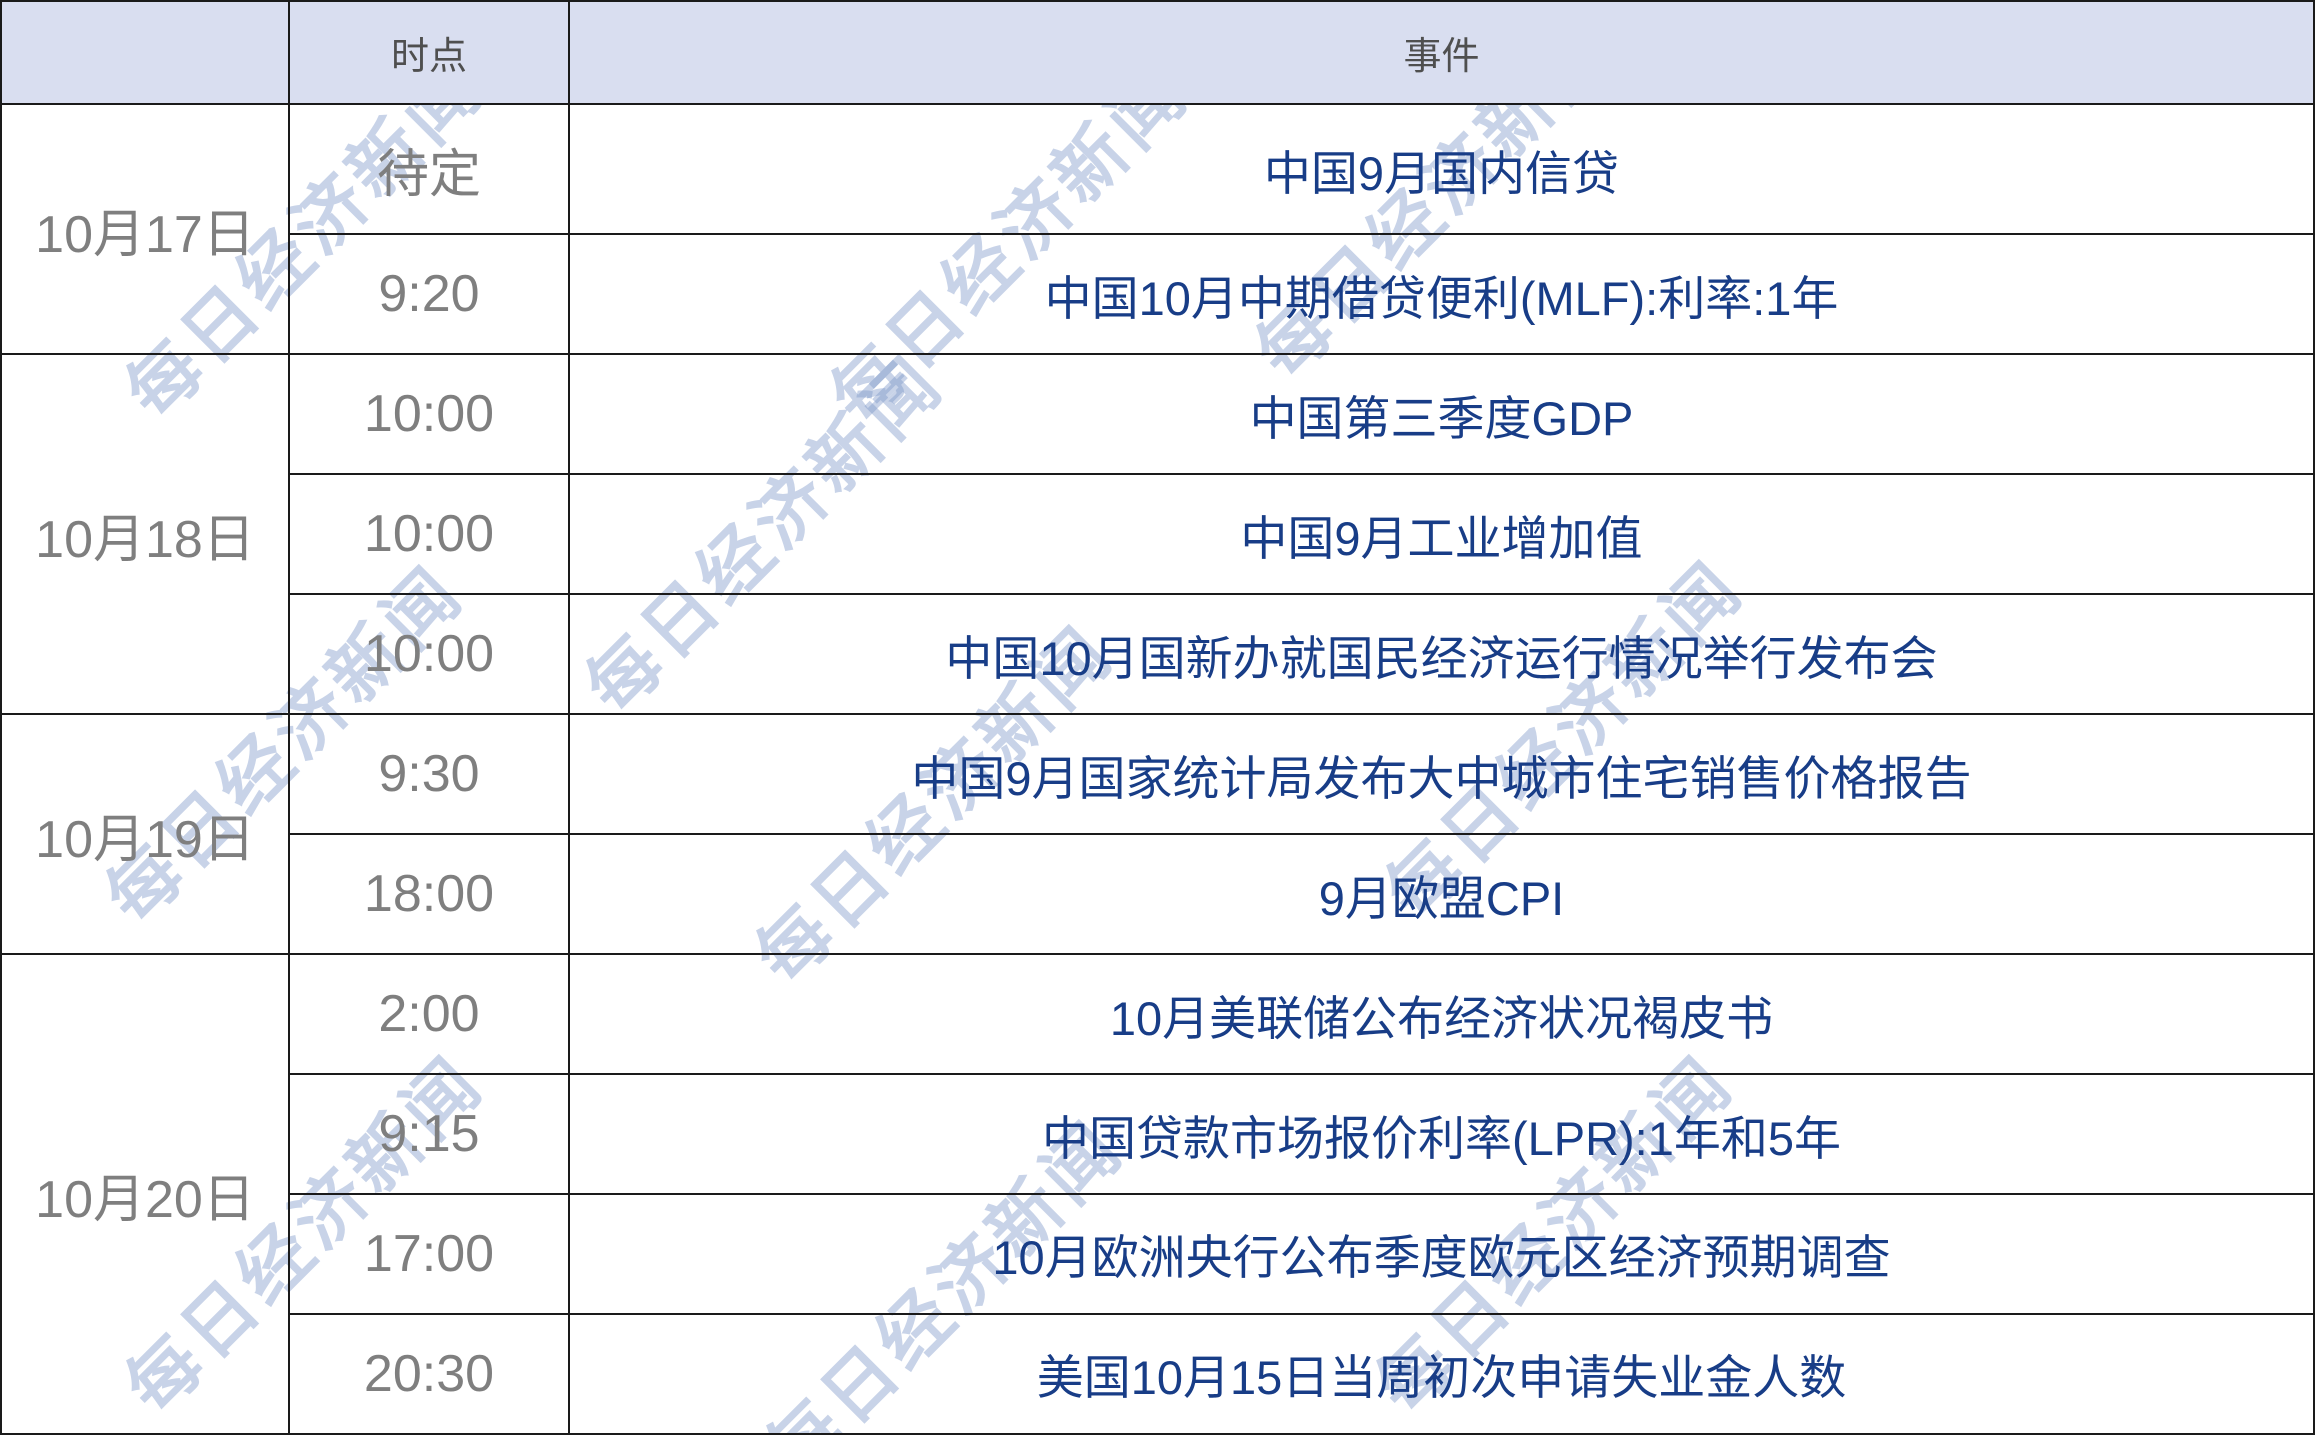 The width and height of the screenshot is (2315, 1435). I want to click on time-cell: 9:30, so click(429, 774).